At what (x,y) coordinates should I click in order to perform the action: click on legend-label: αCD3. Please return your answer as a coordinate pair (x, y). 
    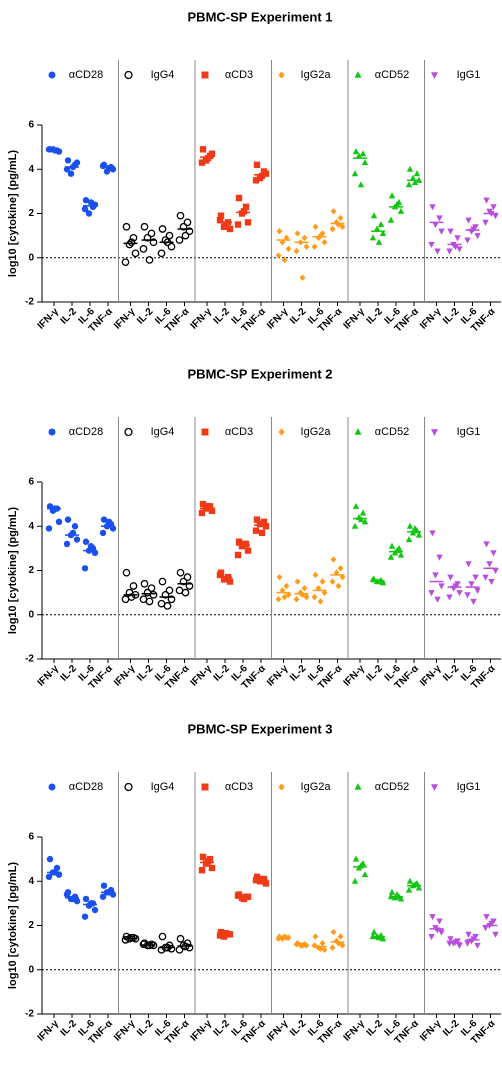
    Looking at the image, I should click on (239, 75).